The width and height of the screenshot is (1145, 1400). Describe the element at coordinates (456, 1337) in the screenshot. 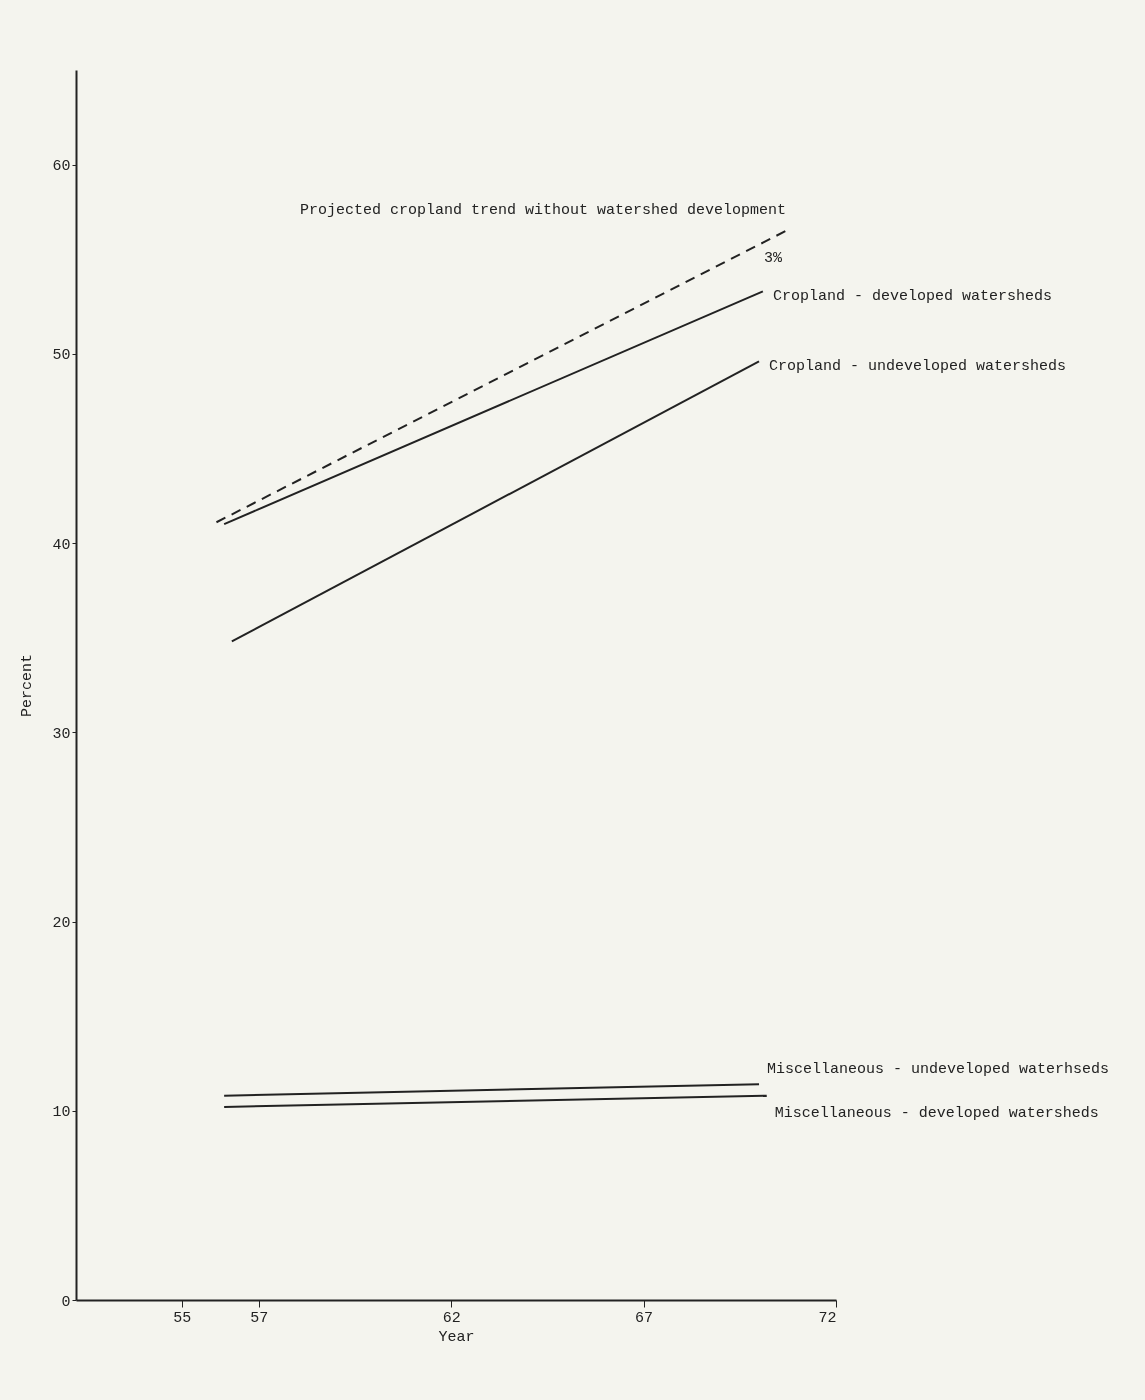

I see `x-axis-title: Year` at that location.